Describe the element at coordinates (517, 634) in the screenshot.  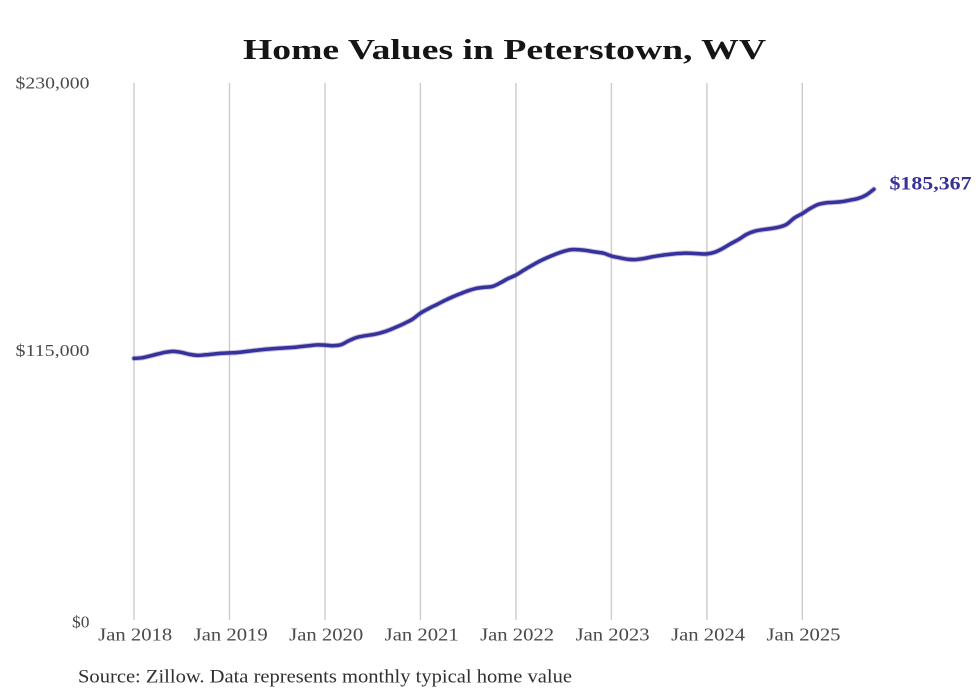
I see `svg-text: Jan 2022` at that location.